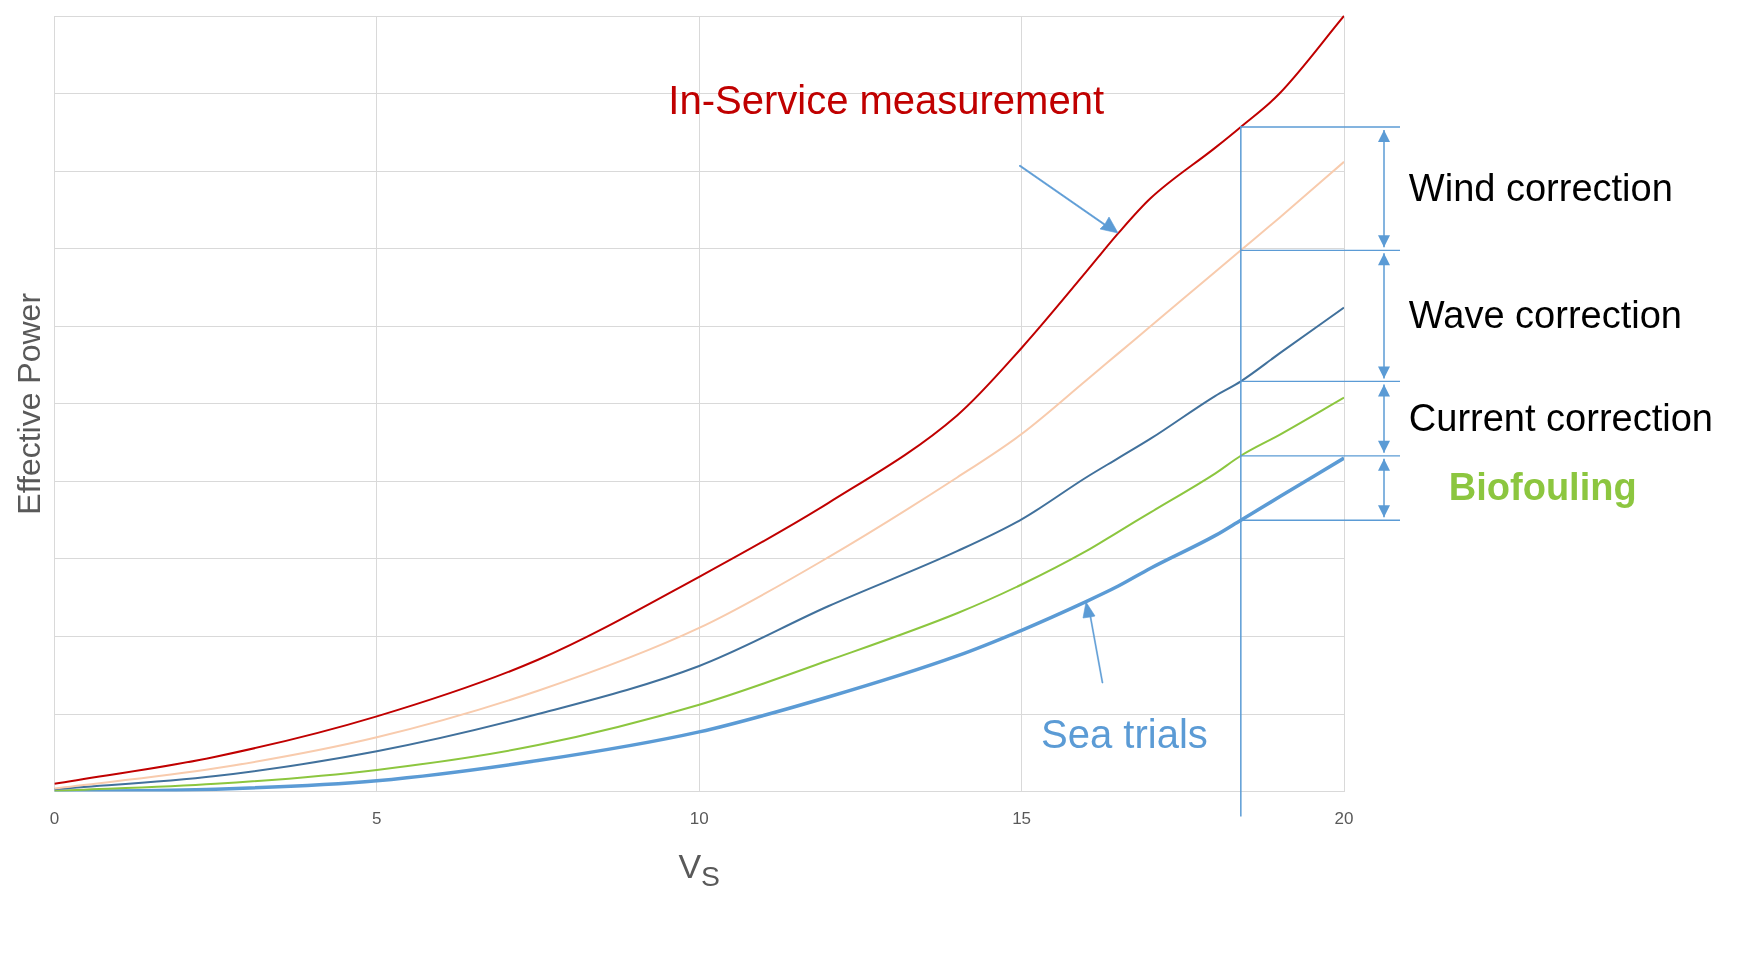 Image resolution: width=1752 pixels, height=969 pixels. What do you see at coordinates (377, 819) in the screenshot?
I see `x-tick-label: 5` at bounding box center [377, 819].